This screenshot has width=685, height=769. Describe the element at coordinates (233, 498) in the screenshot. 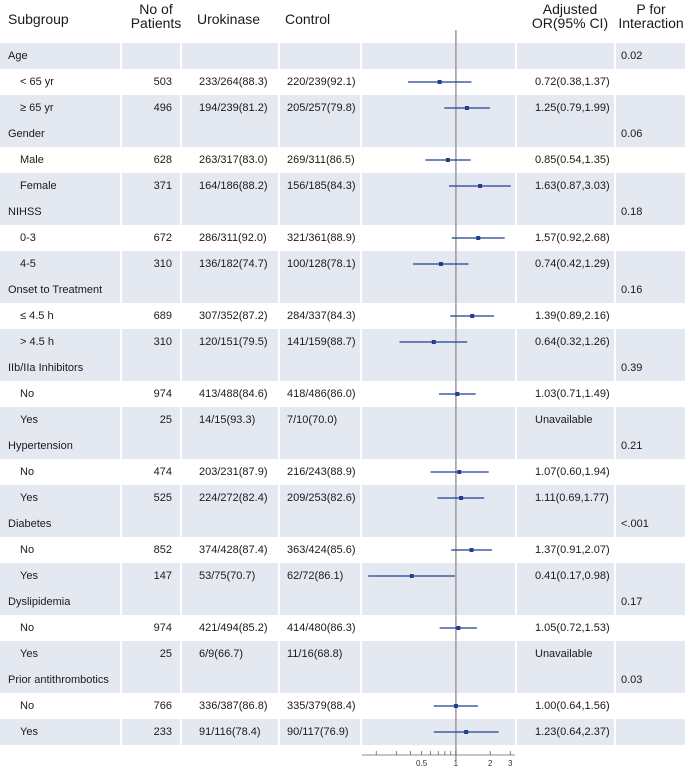

I see `urokinase-value: 224/272(82.4)` at that location.